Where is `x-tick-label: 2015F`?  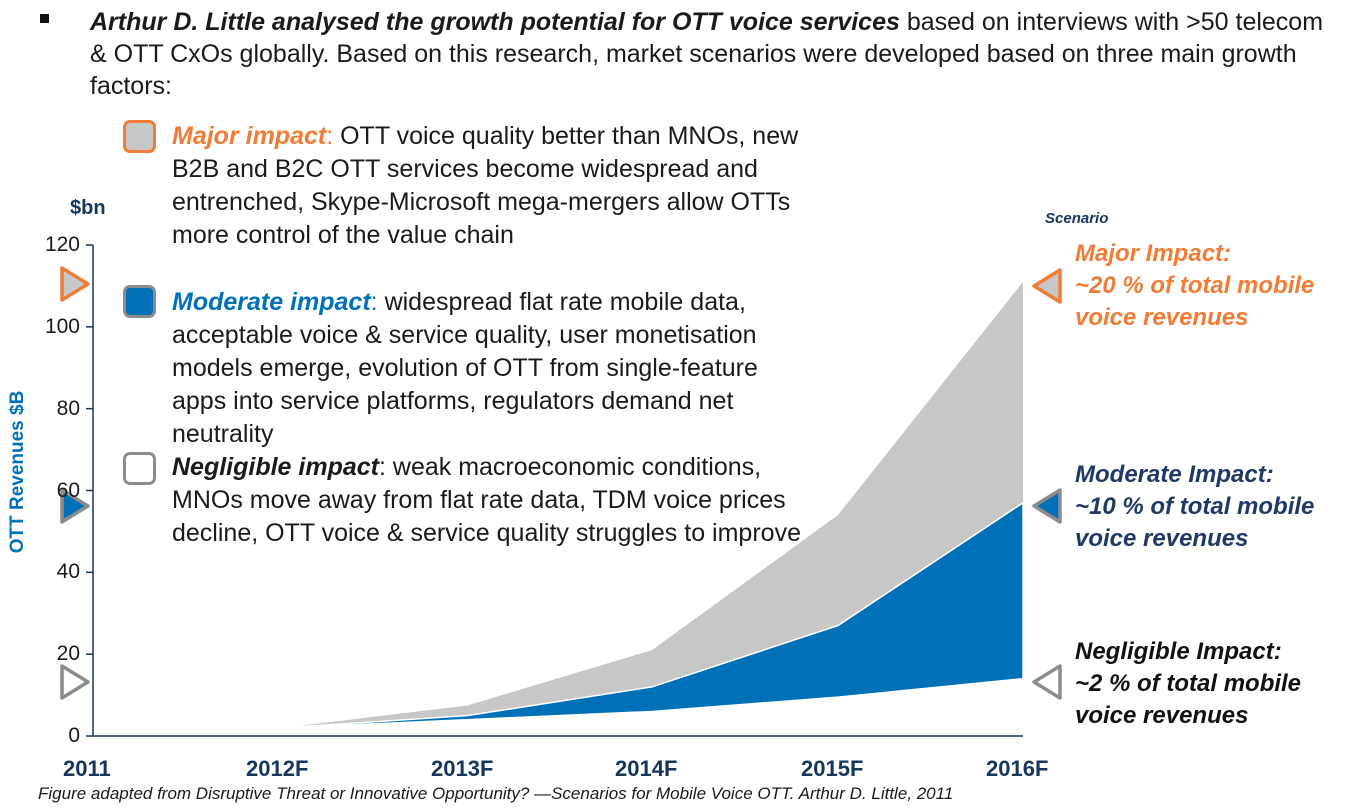 x-tick-label: 2015F is located at coordinates (832, 768).